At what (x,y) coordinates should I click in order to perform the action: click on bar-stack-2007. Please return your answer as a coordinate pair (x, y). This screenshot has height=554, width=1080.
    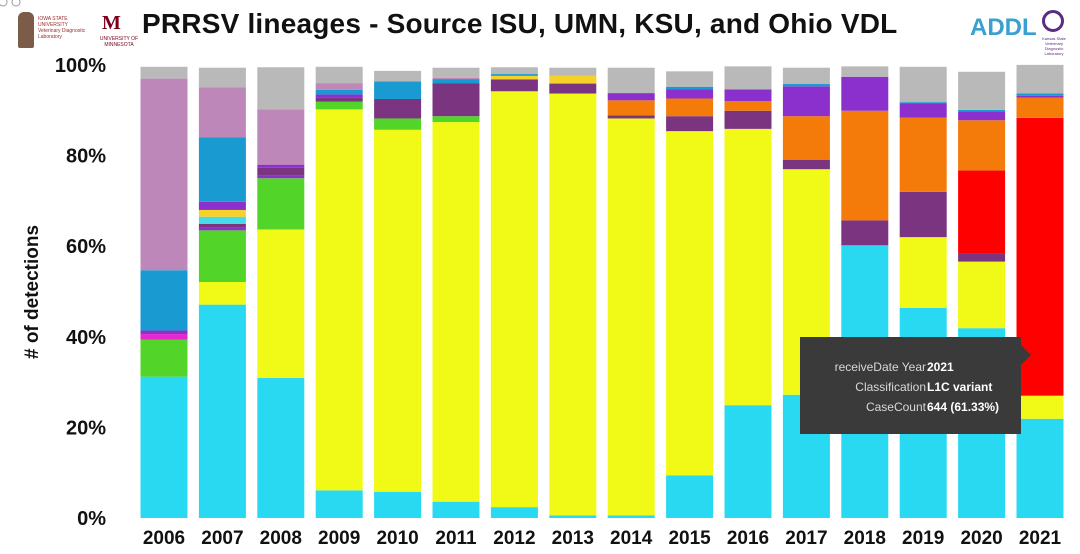
    Looking at the image, I should click on (222, 292).